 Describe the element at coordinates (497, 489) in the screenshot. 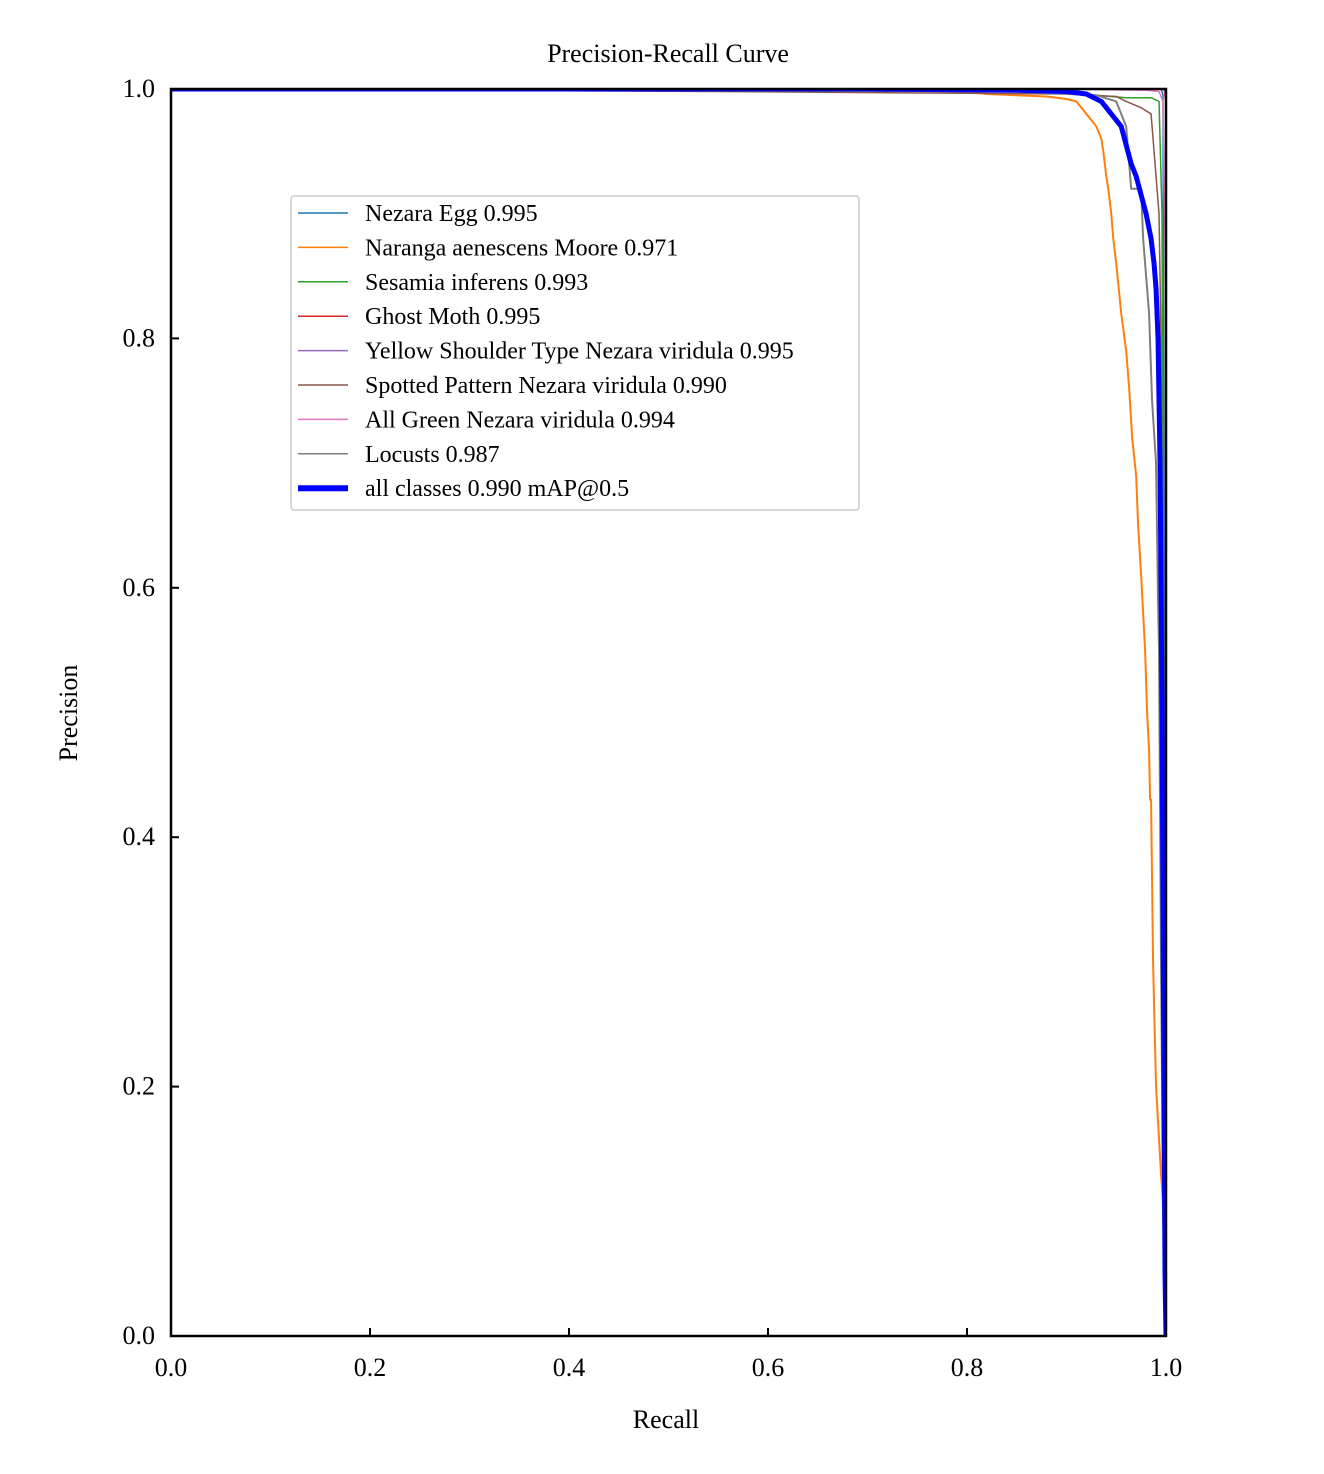

I see `legend-label: all classes 0.990 mAP@0.5` at that location.